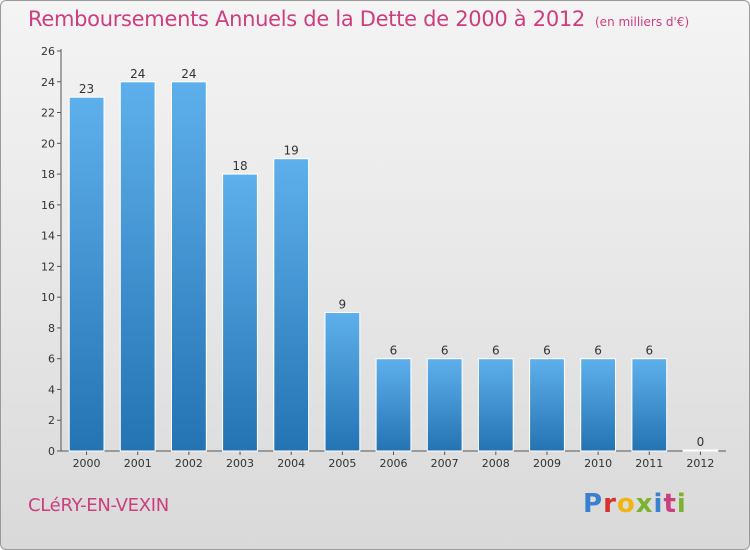 The width and height of the screenshot is (750, 550). Describe the element at coordinates (444, 405) in the screenshot. I see `bar-2007` at that location.